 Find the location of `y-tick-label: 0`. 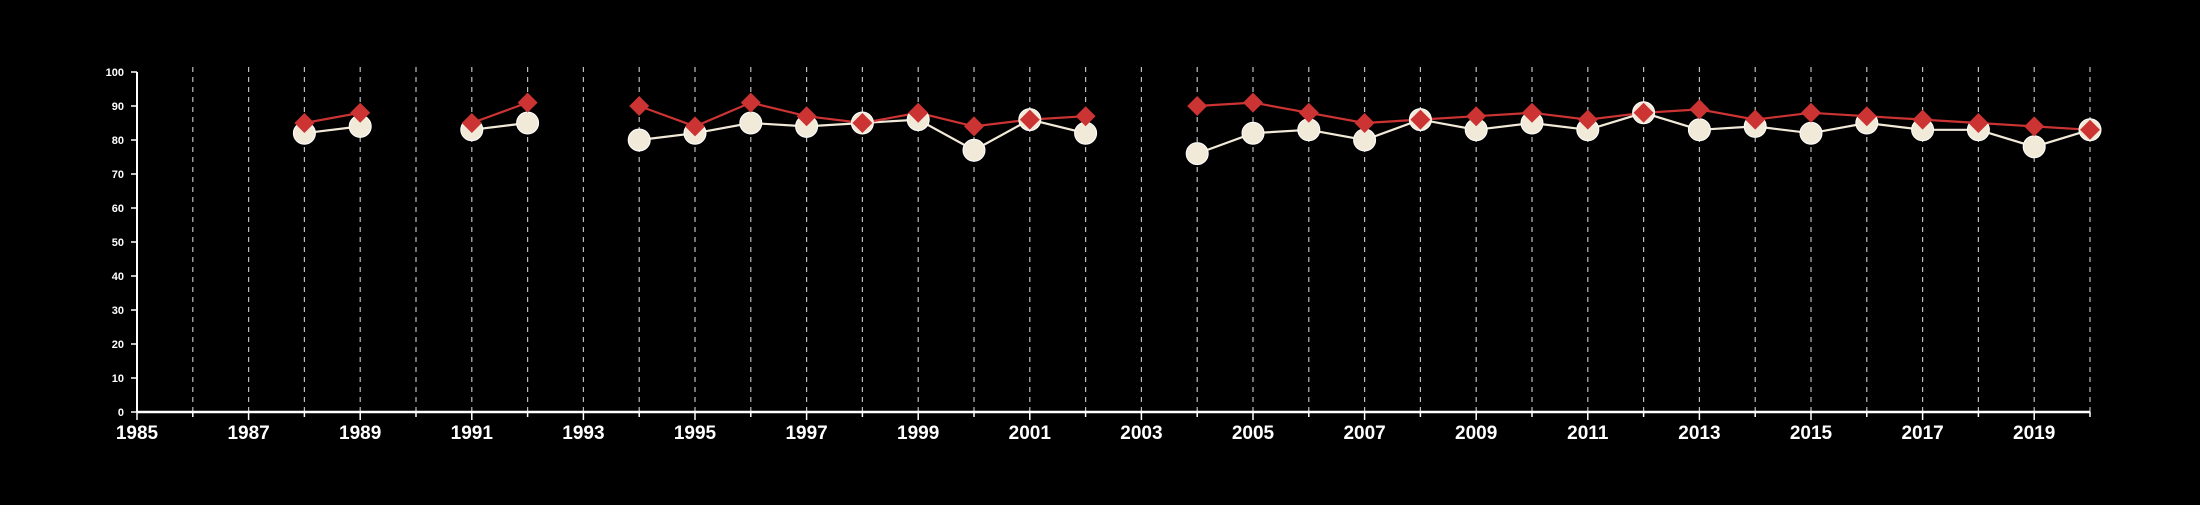

y-tick-label: 0 is located at coordinates (121, 413).